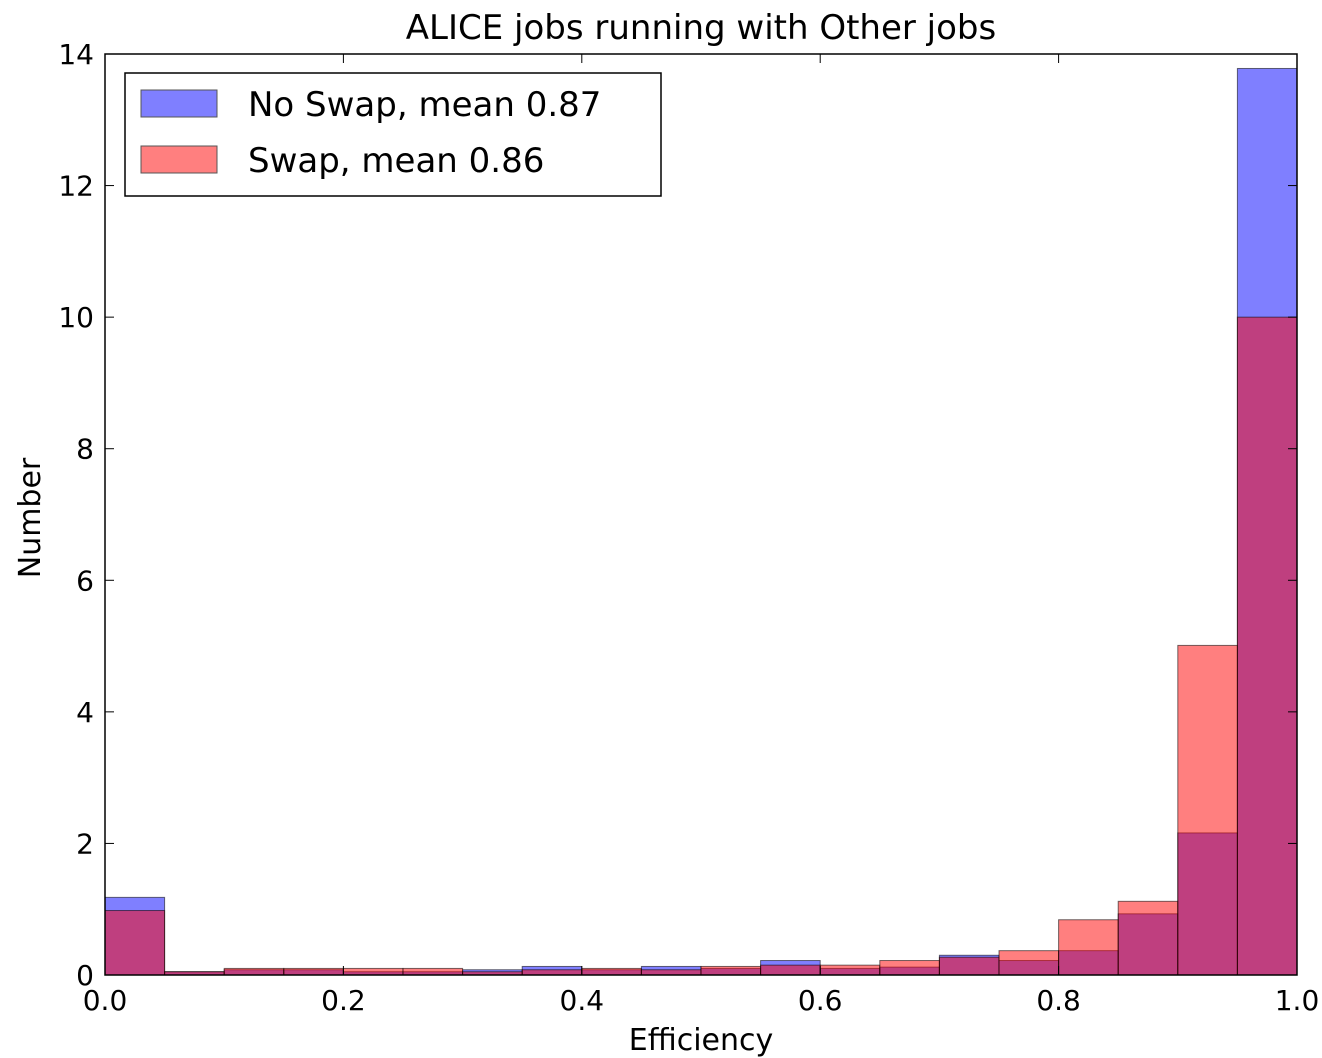 This screenshot has width=1322, height=1058. What do you see at coordinates (179, 103) in the screenshot?
I see `legend-swatch-no-swap` at bounding box center [179, 103].